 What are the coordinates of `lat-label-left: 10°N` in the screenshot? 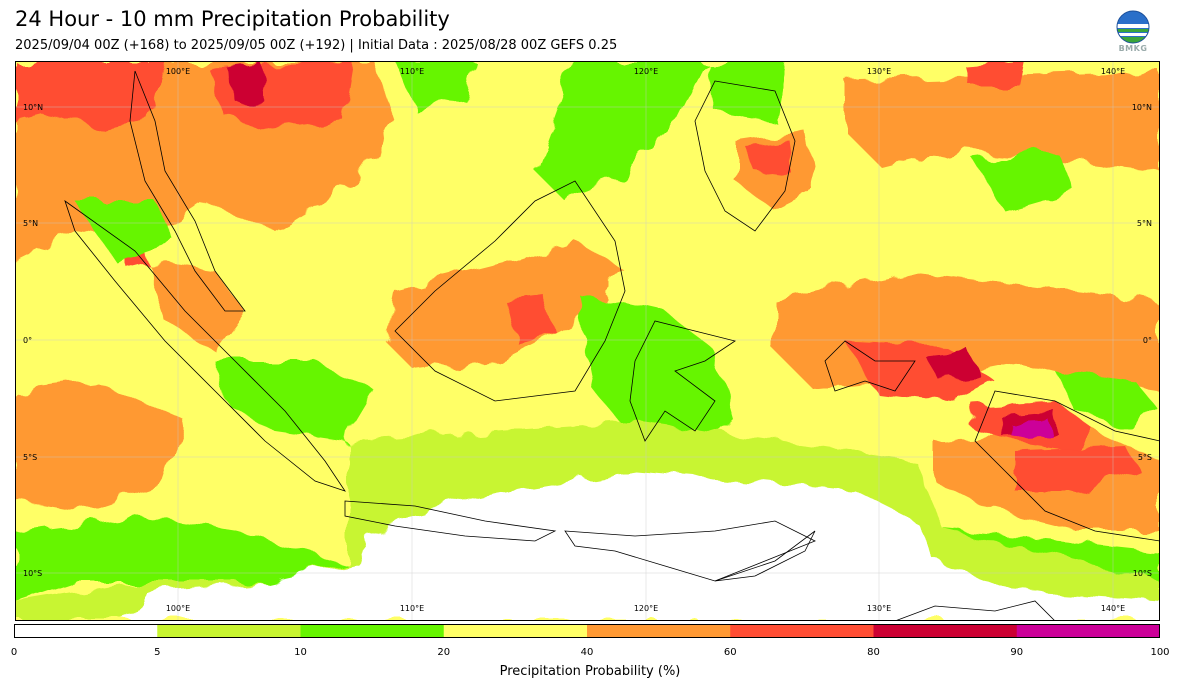 It's located at (33, 107).